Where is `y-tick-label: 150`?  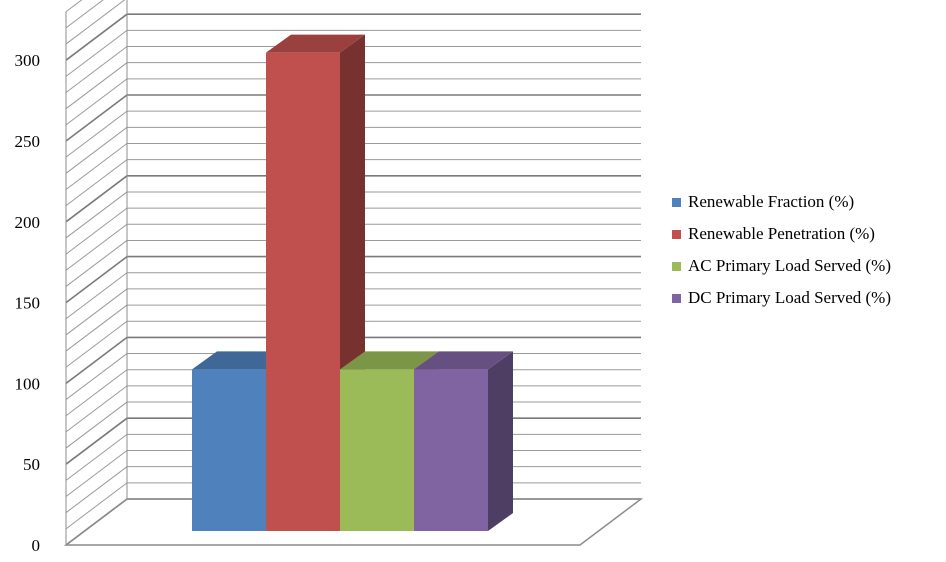 y-tick-label: 150 is located at coordinates (28, 303).